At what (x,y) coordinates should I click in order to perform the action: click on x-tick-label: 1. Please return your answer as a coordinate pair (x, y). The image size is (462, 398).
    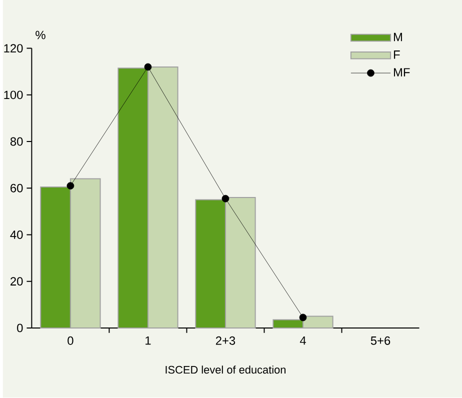
    Looking at the image, I should click on (148, 340).